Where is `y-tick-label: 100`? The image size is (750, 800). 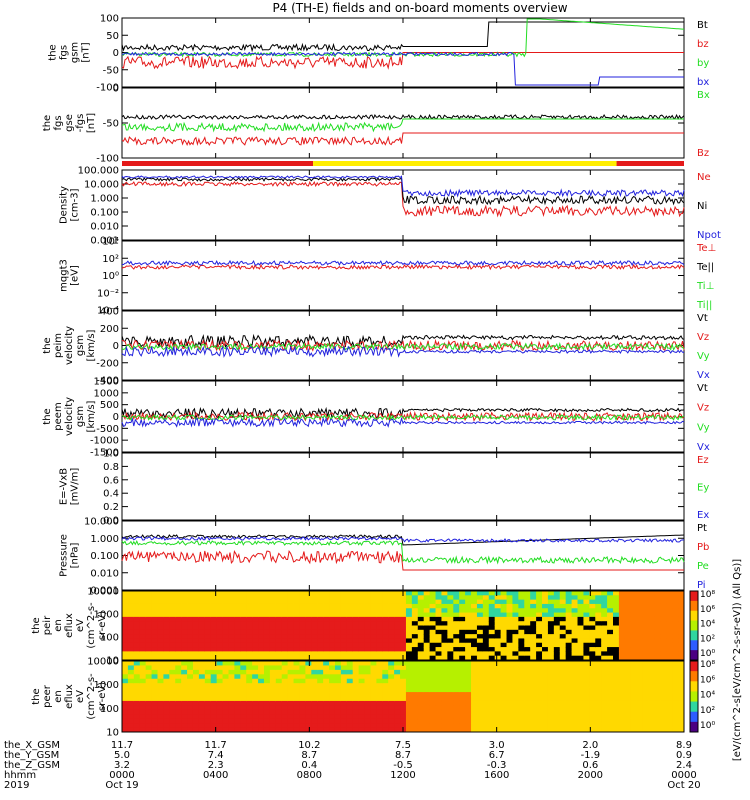 y-tick-label: 100 is located at coordinates (109, 709).